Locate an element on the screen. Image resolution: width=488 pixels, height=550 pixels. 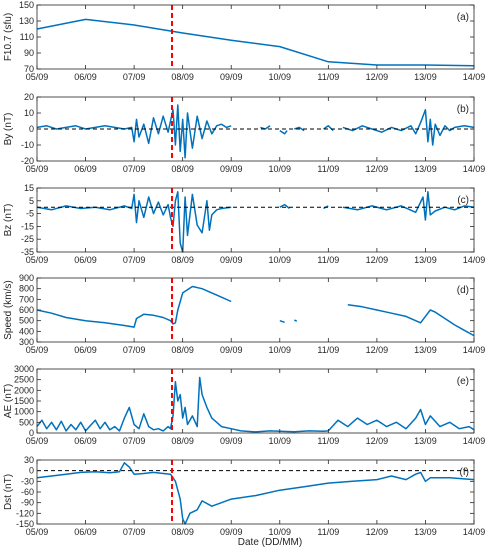
y-tick-label: 15 is located at coordinates (29, 188).